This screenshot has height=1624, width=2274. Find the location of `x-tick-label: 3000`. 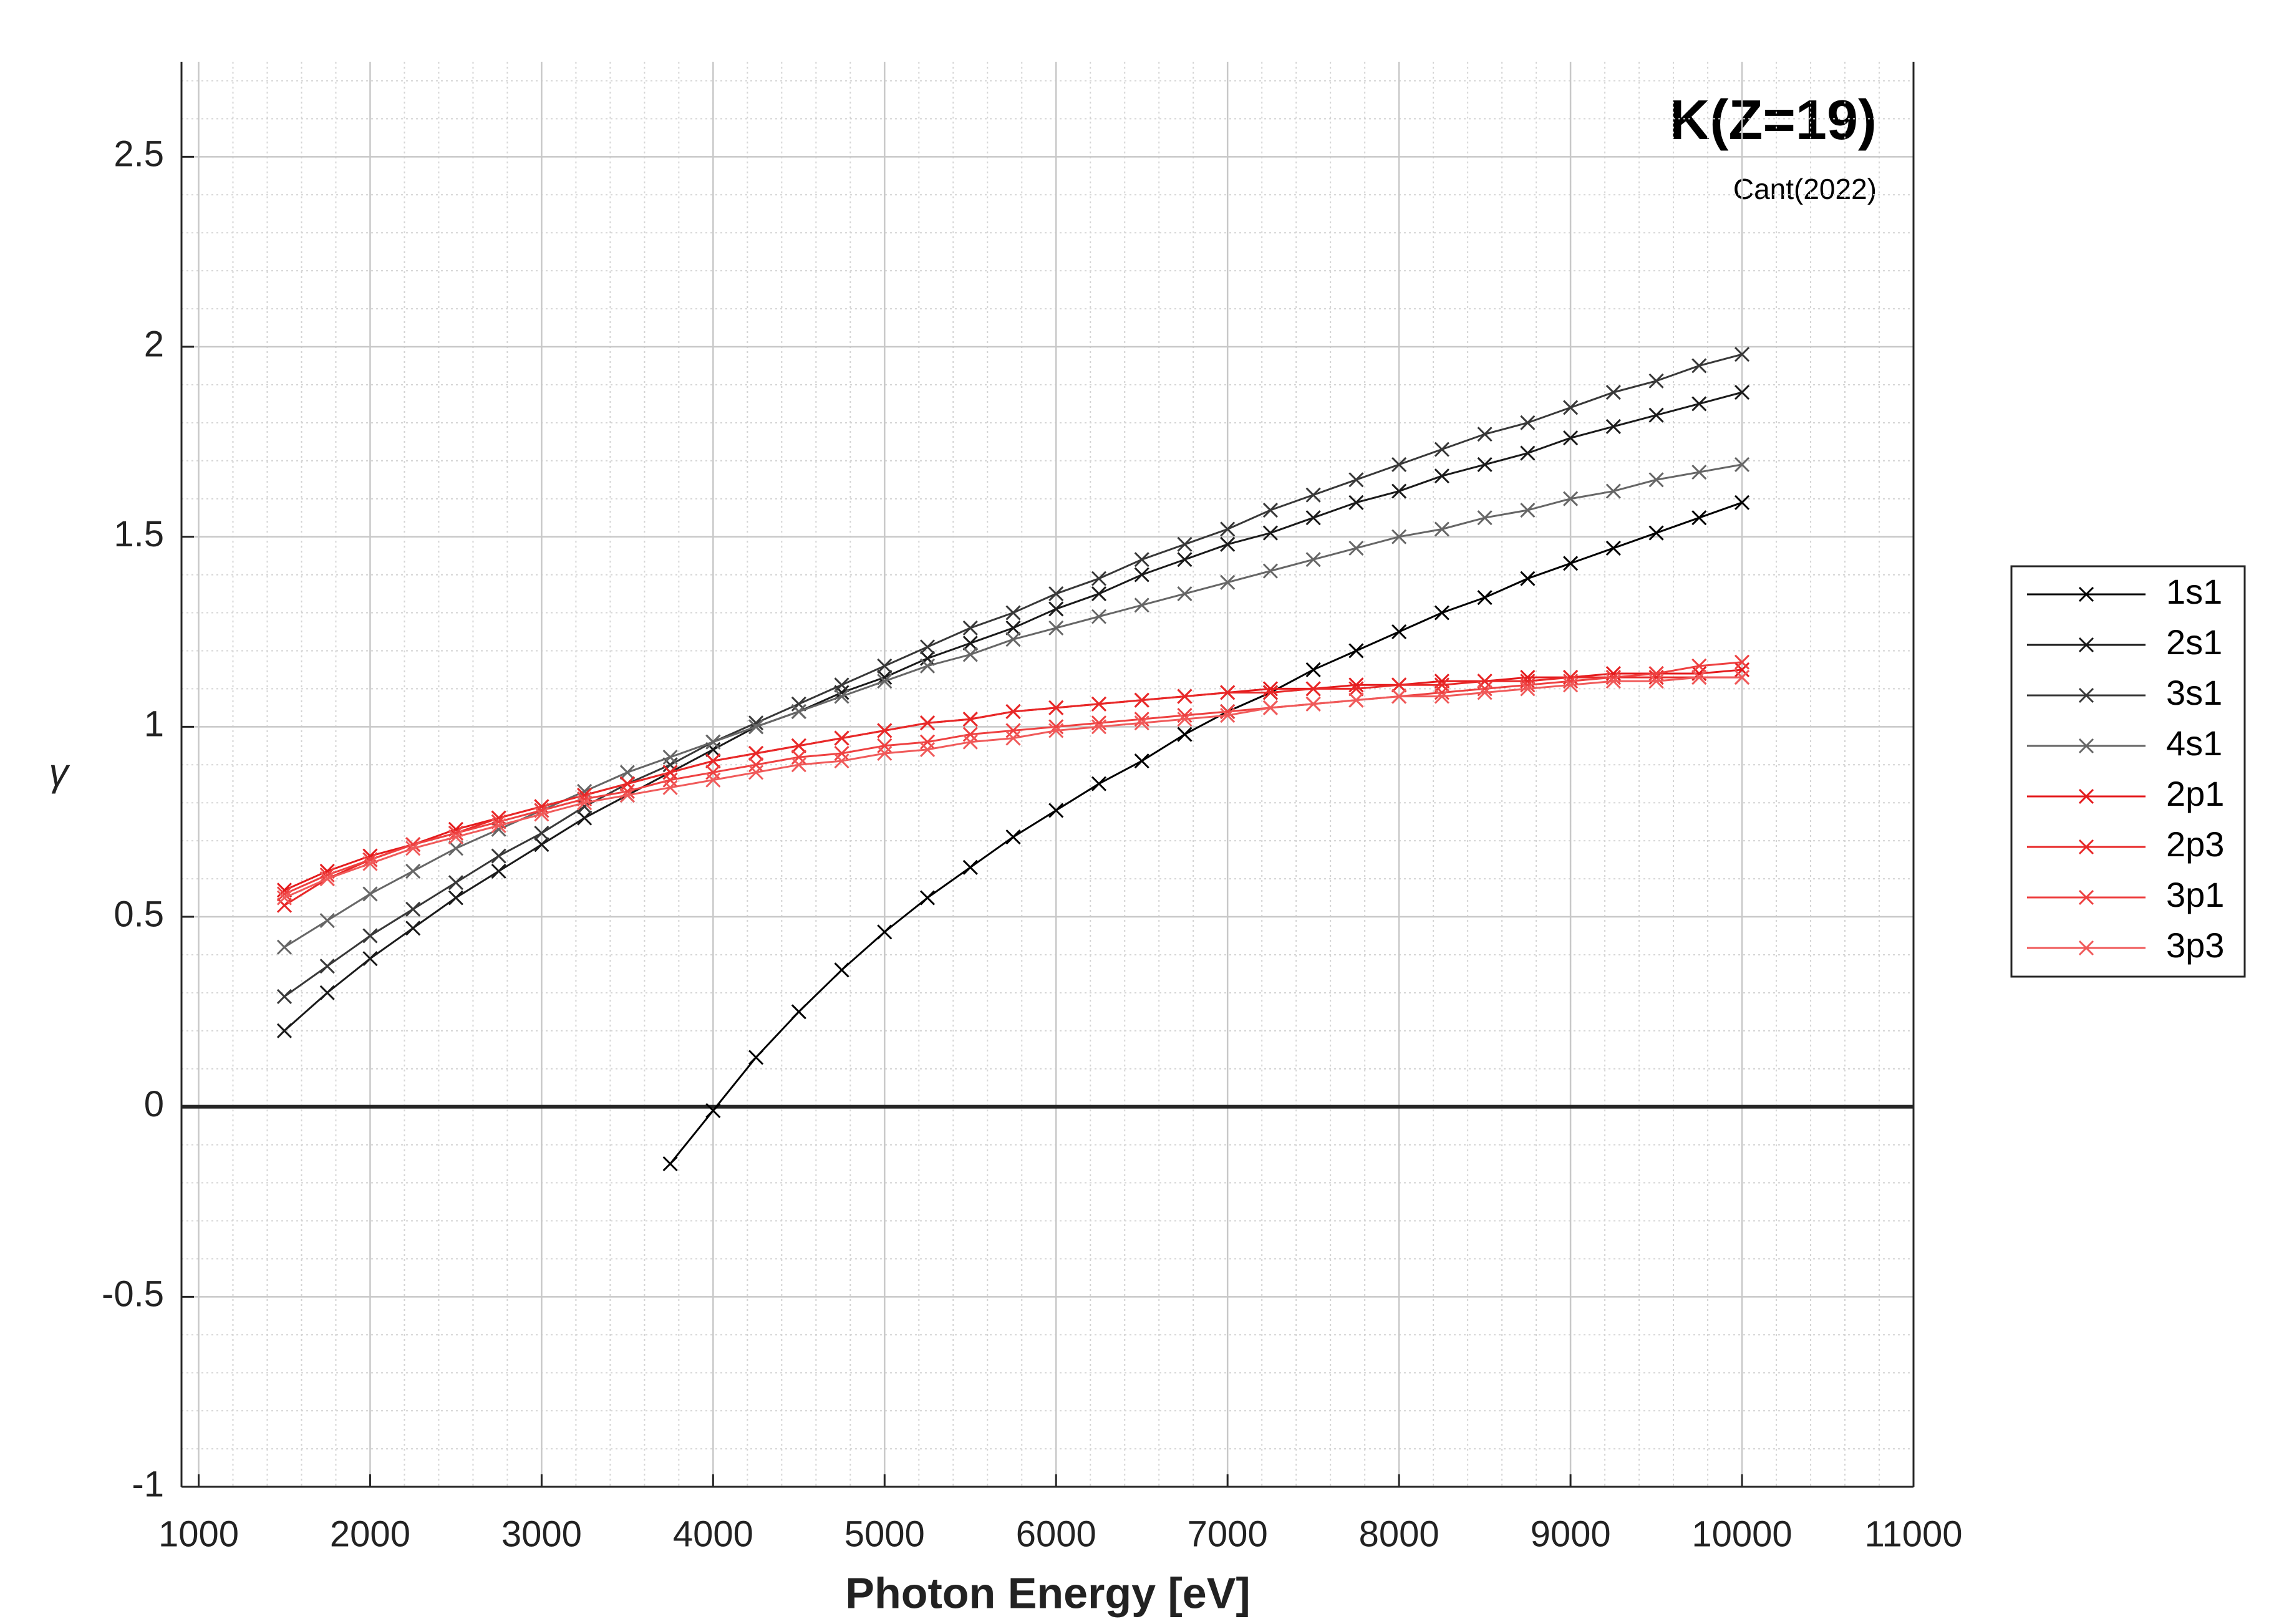

x-tick-label: 3000 is located at coordinates (541, 1534).